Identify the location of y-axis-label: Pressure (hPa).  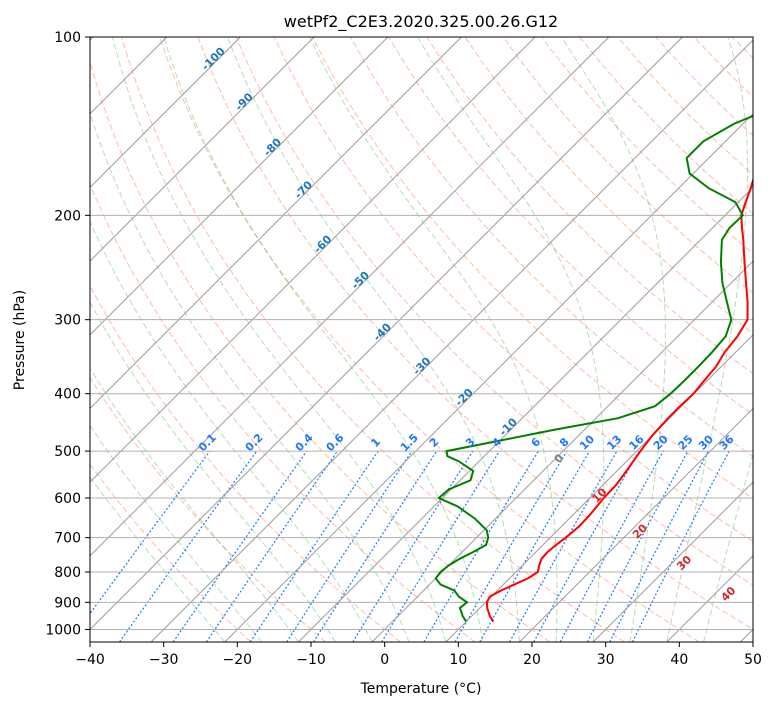
(20, 340).